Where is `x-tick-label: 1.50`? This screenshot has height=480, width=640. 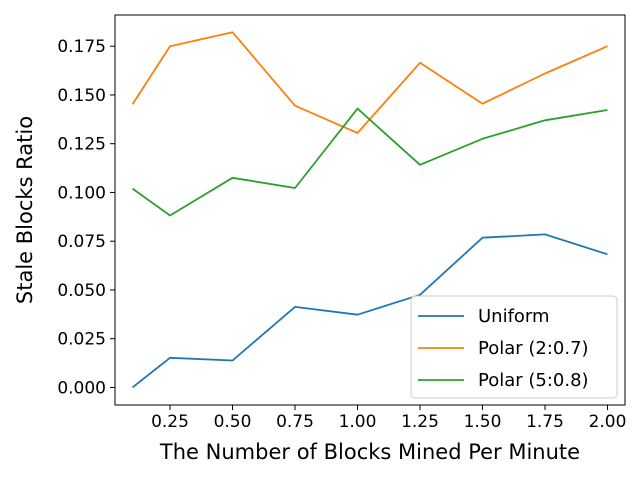 x-tick-label: 1.50 is located at coordinates (483, 422).